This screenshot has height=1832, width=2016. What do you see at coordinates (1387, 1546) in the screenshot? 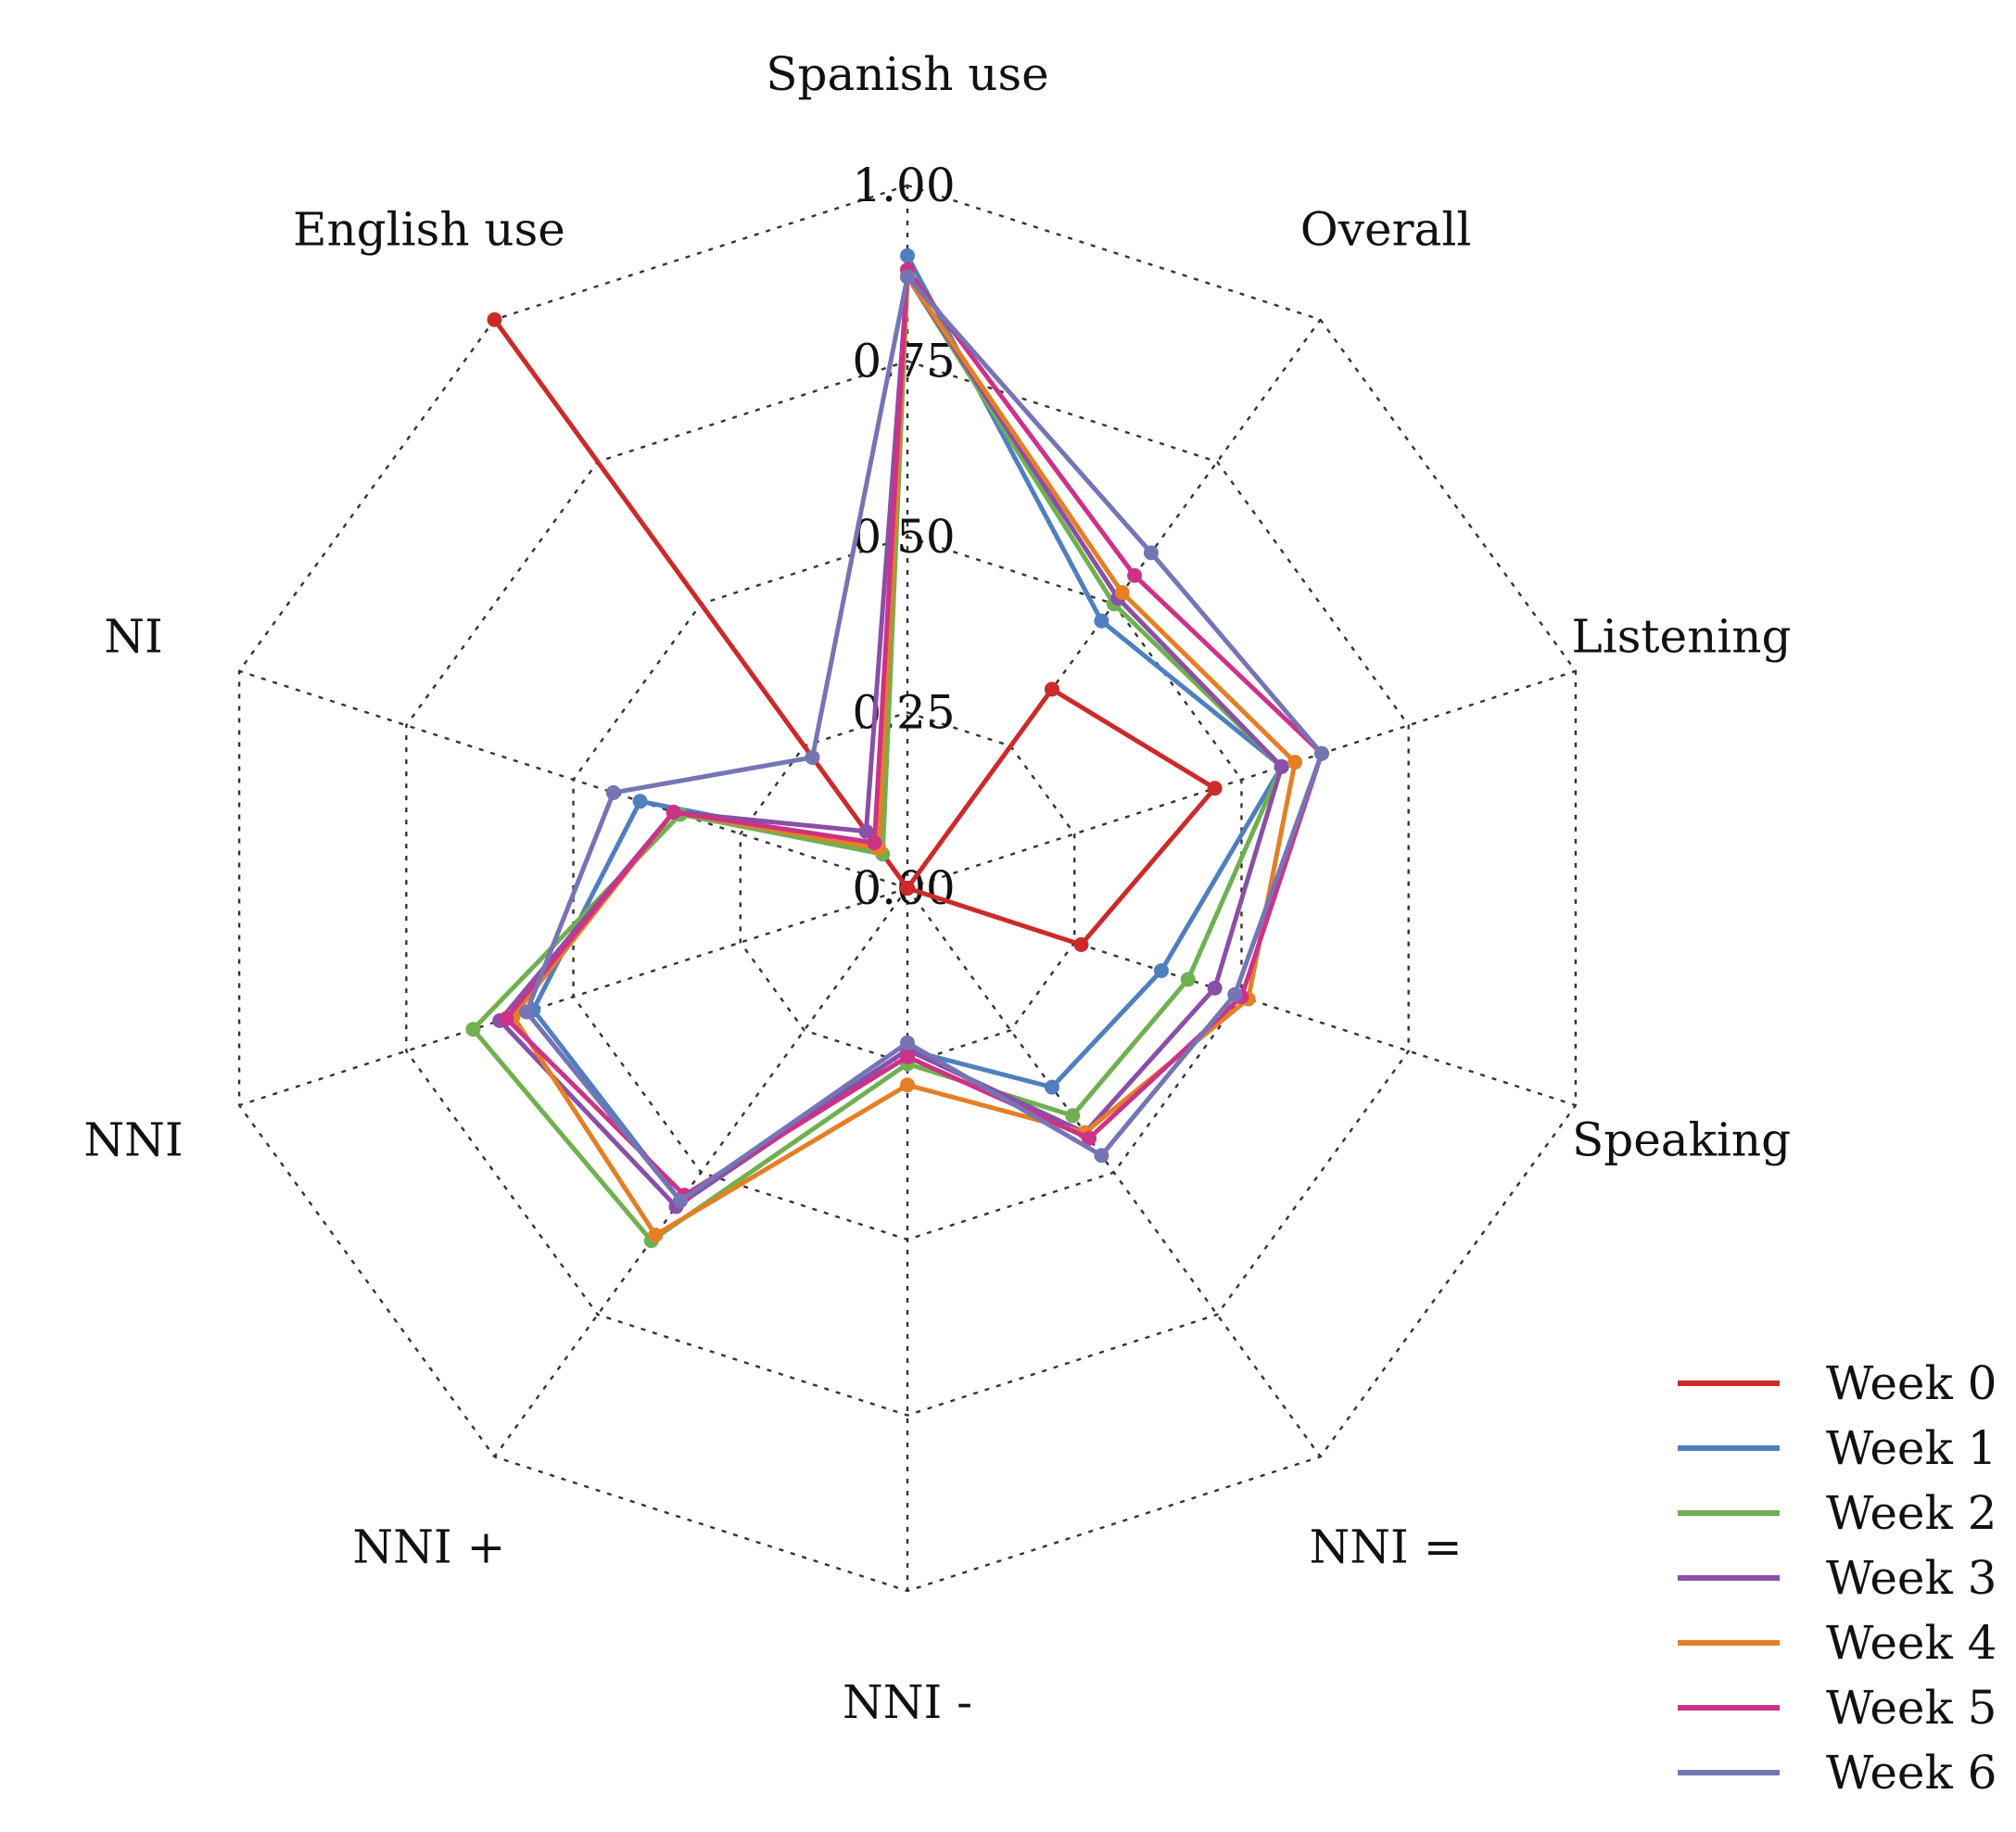
I see `axis-label-nni-equals: NNI =` at bounding box center [1387, 1546].